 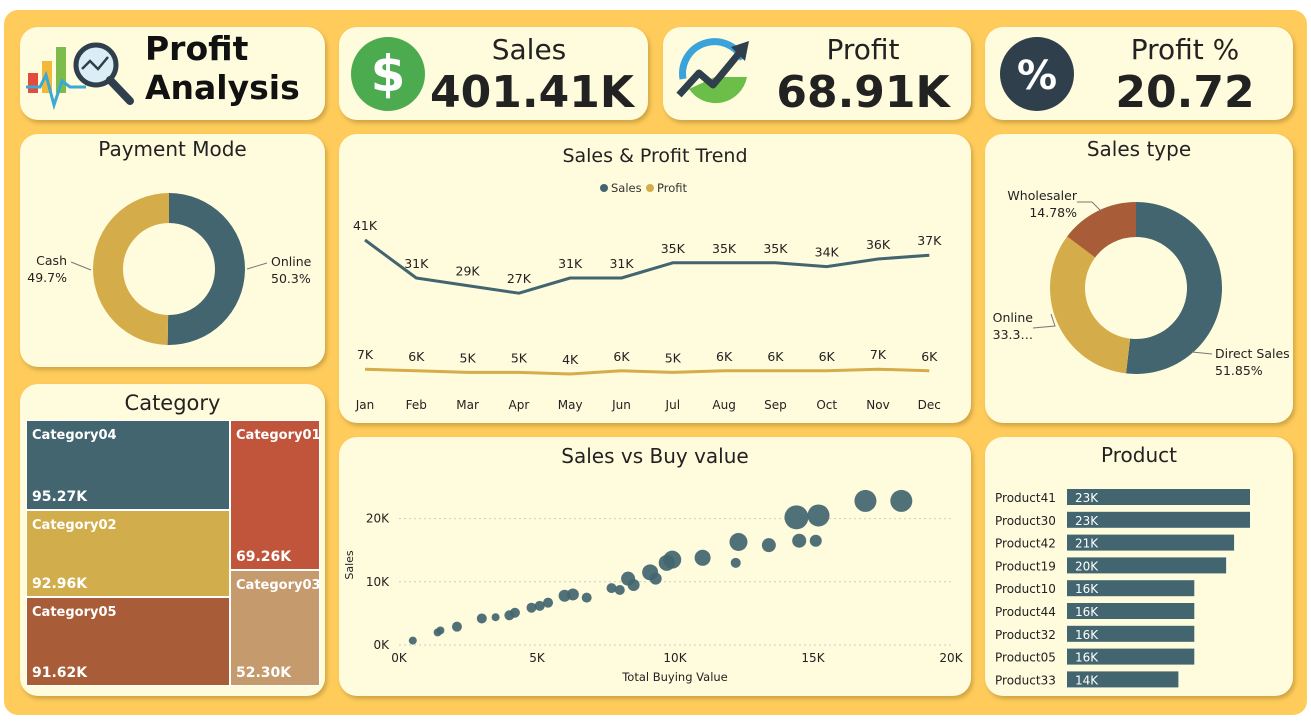 What do you see at coordinates (276, 495) in the screenshot?
I see `category-cell: Category01 69.26K` at bounding box center [276, 495].